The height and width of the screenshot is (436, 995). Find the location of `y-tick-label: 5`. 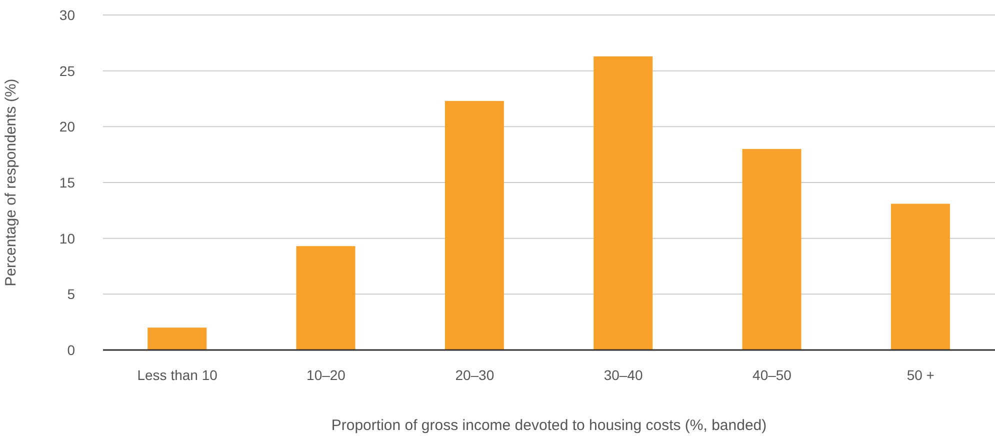

y-tick-label: 5 is located at coordinates (71, 294).